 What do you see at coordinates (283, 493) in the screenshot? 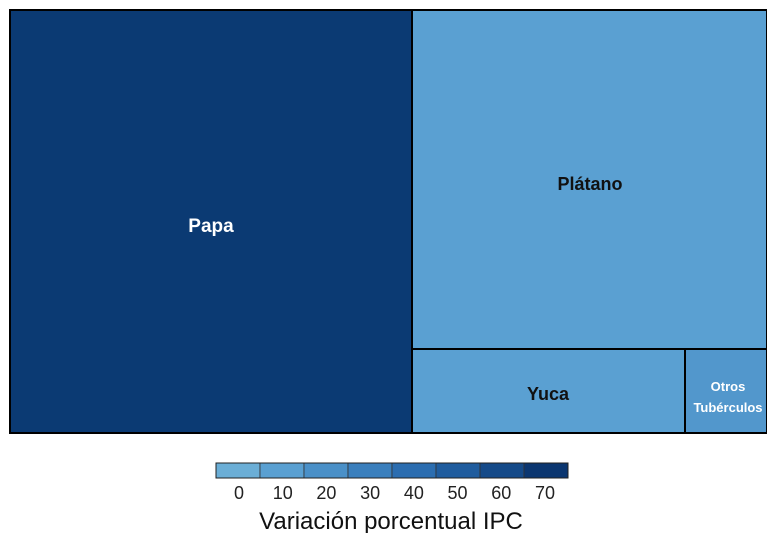
I see `legend-tick-label: 10` at bounding box center [283, 493].